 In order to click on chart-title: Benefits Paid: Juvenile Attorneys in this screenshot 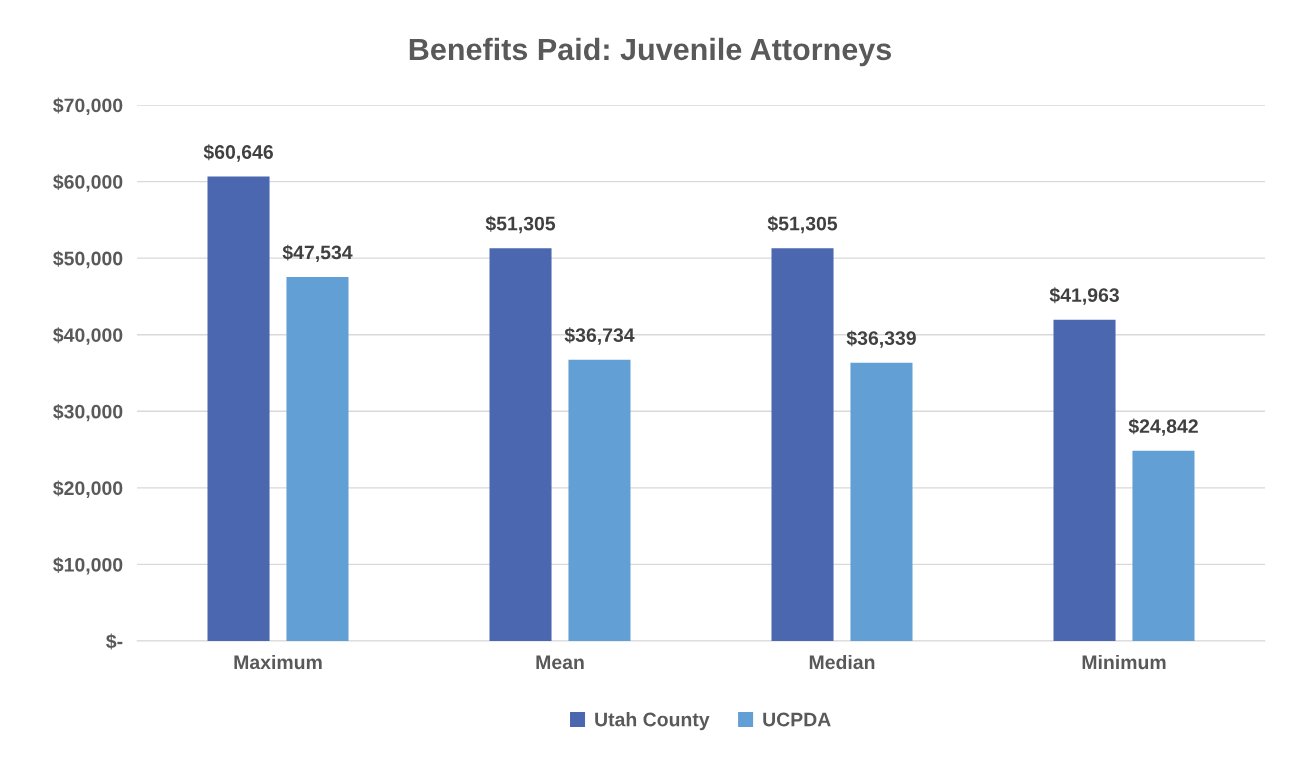, I will do `click(650, 52)`.